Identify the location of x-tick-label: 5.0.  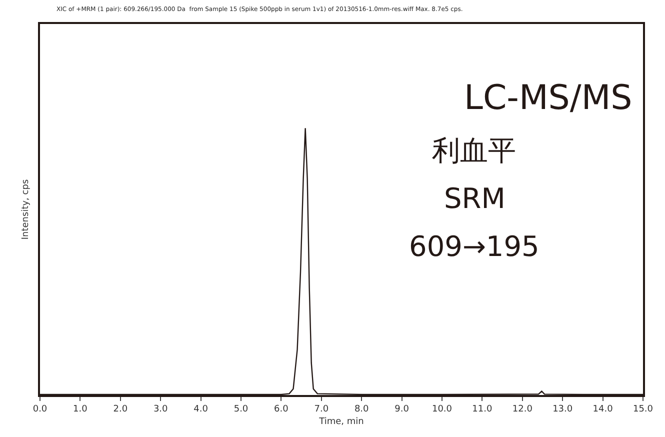
(241, 409).